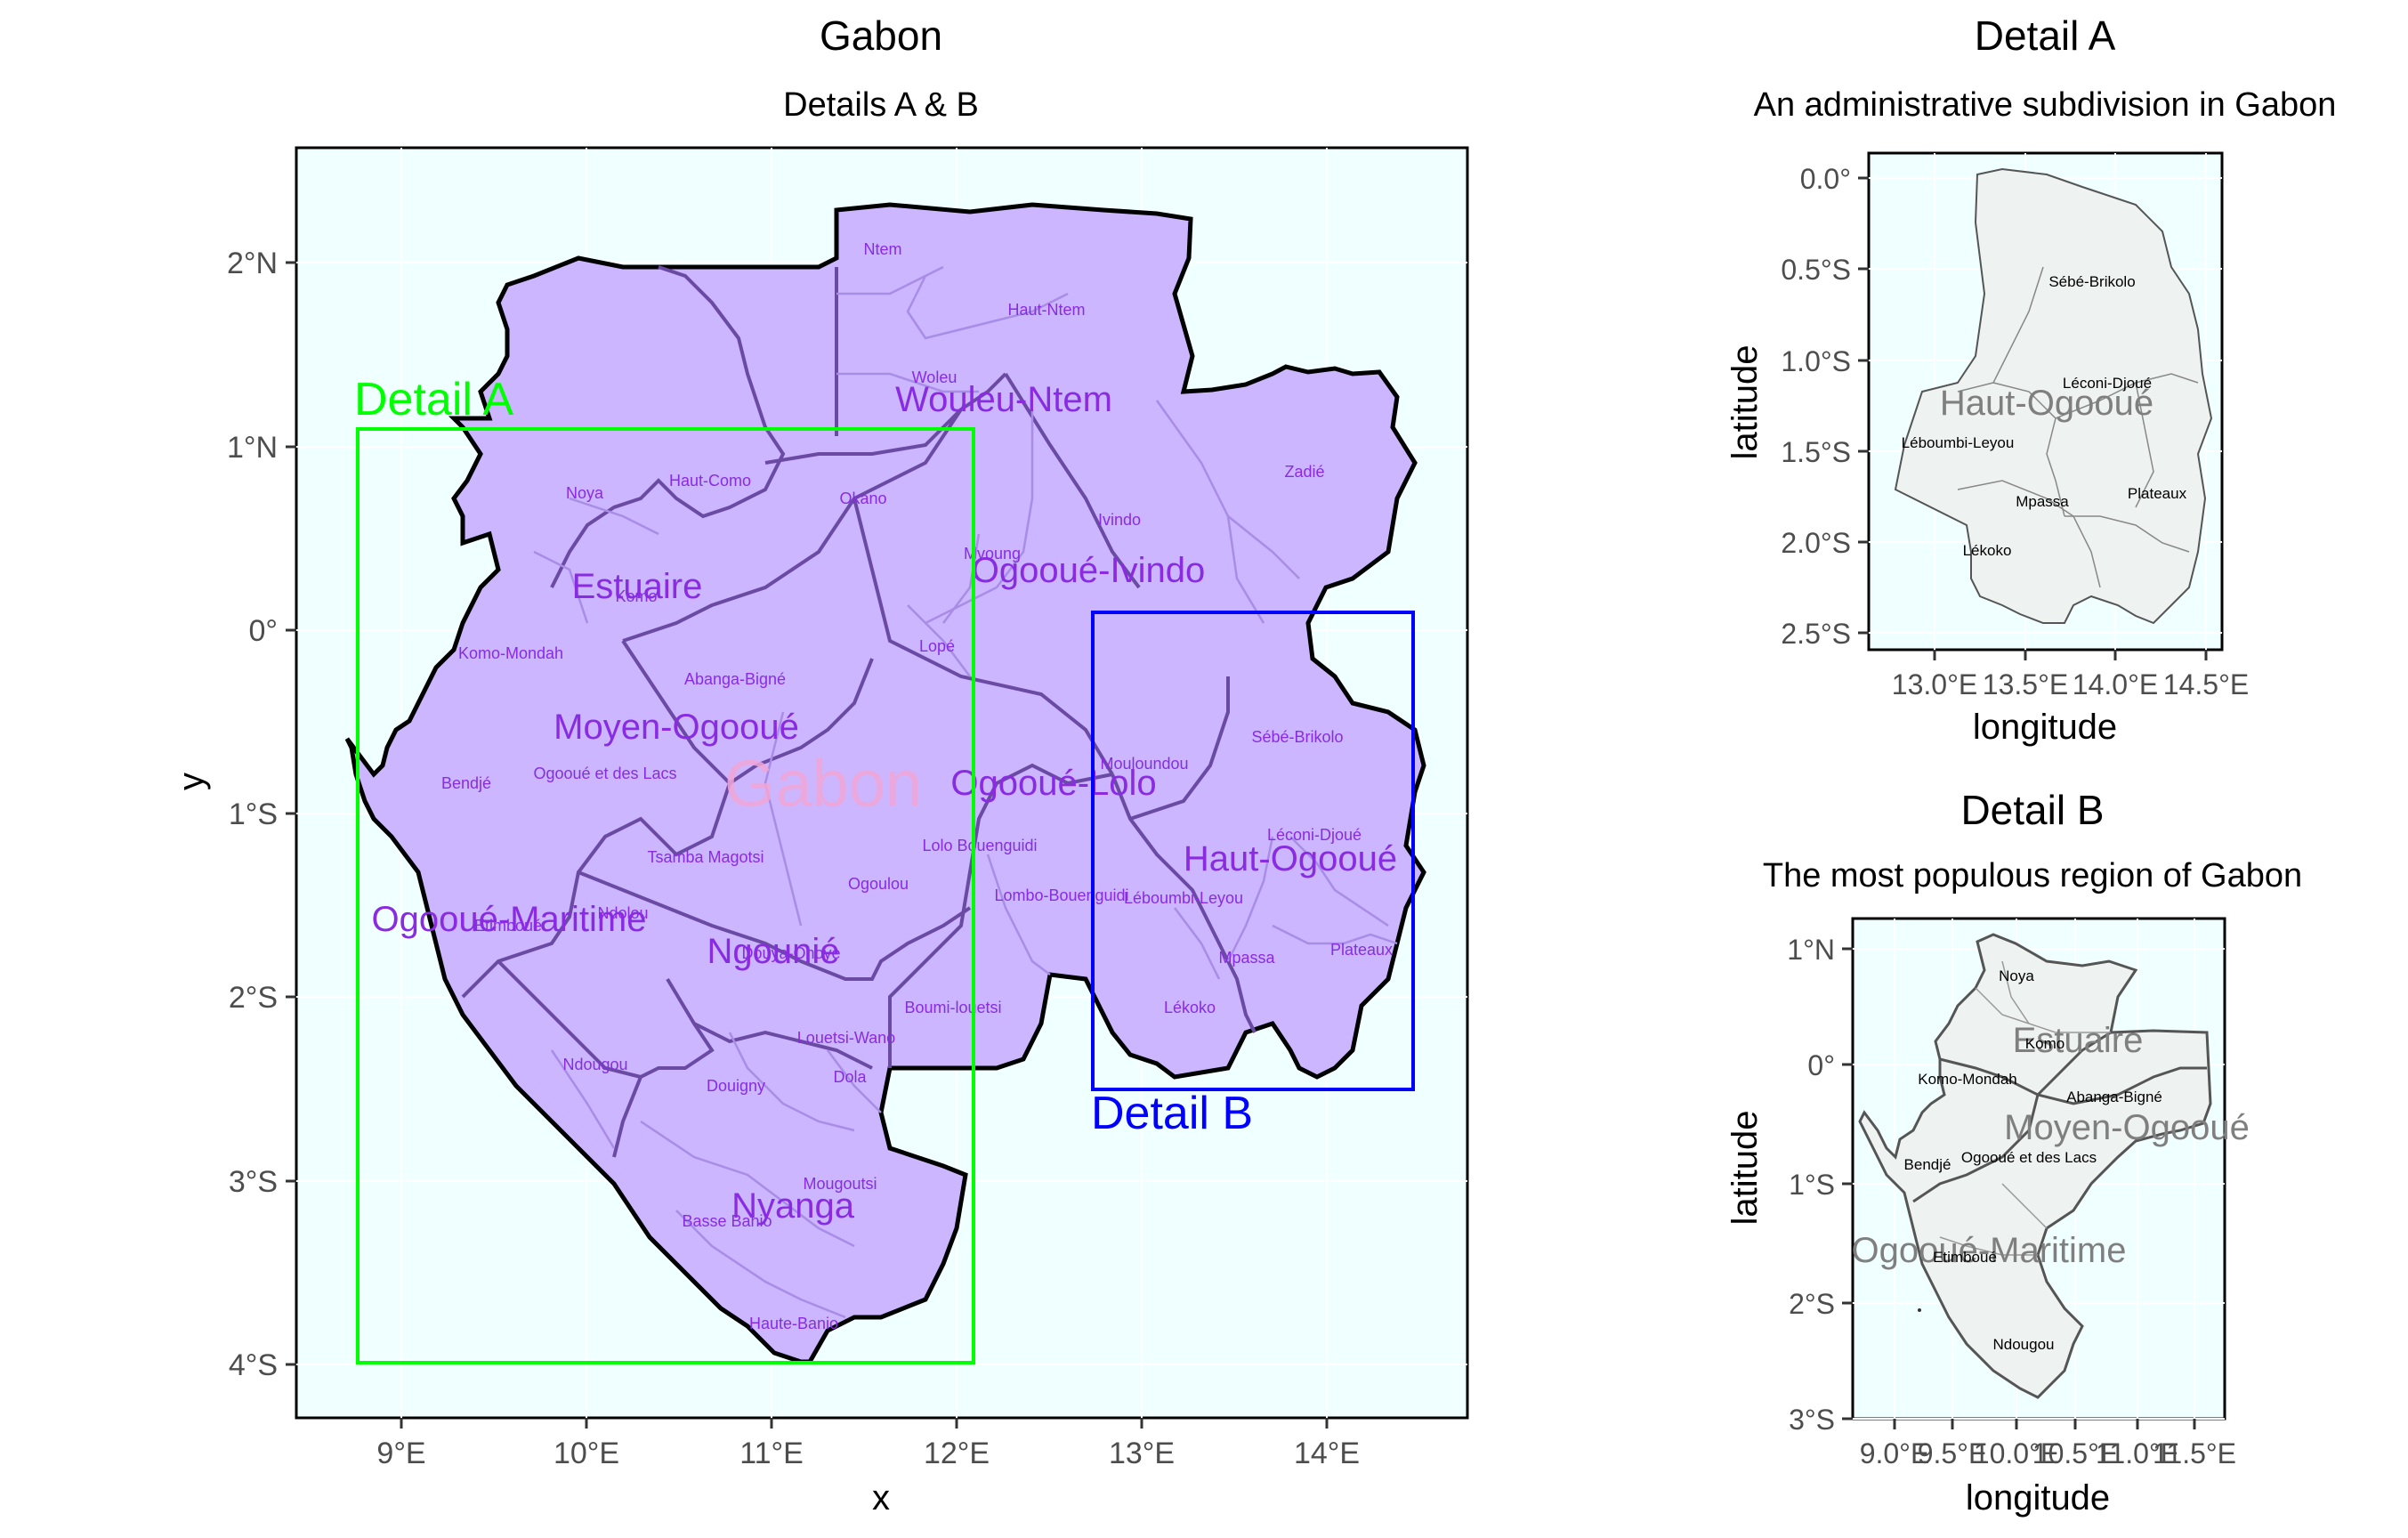 The width and height of the screenshot is (2408, 1538). I want to click on x-tick-label: 14.5°E, so click(2206, 684).